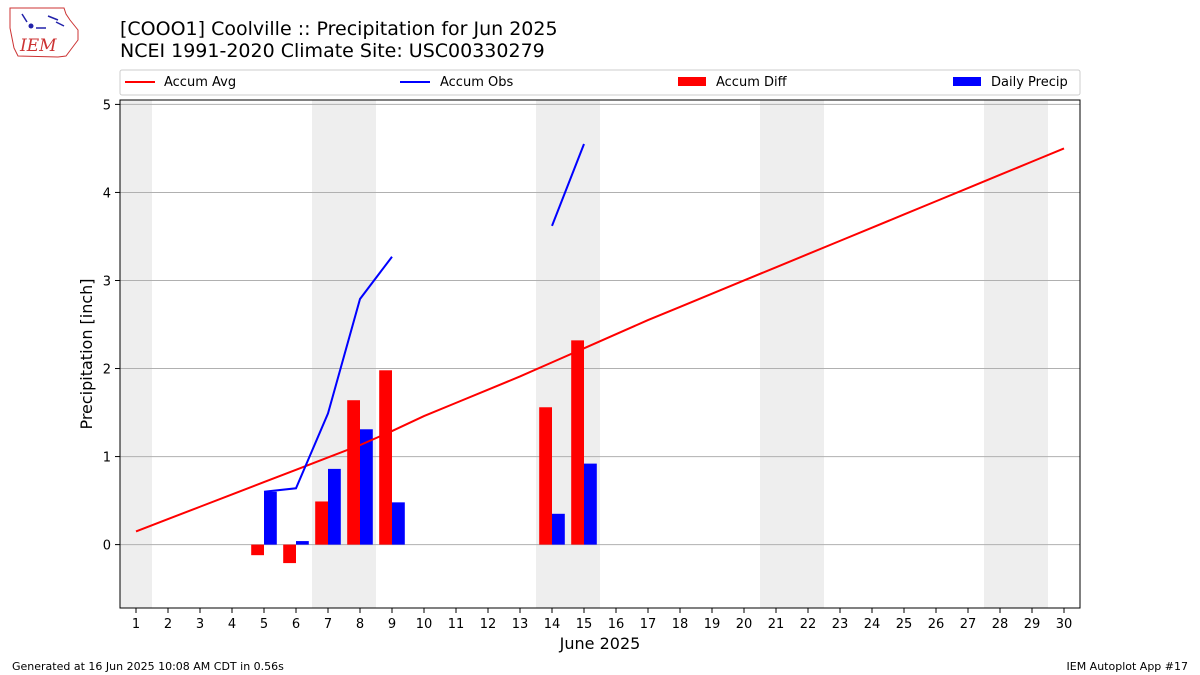  Describe the element at coordinates (107, 193) in the screenshot. I see `y-tick-label-4: 4` at that location.